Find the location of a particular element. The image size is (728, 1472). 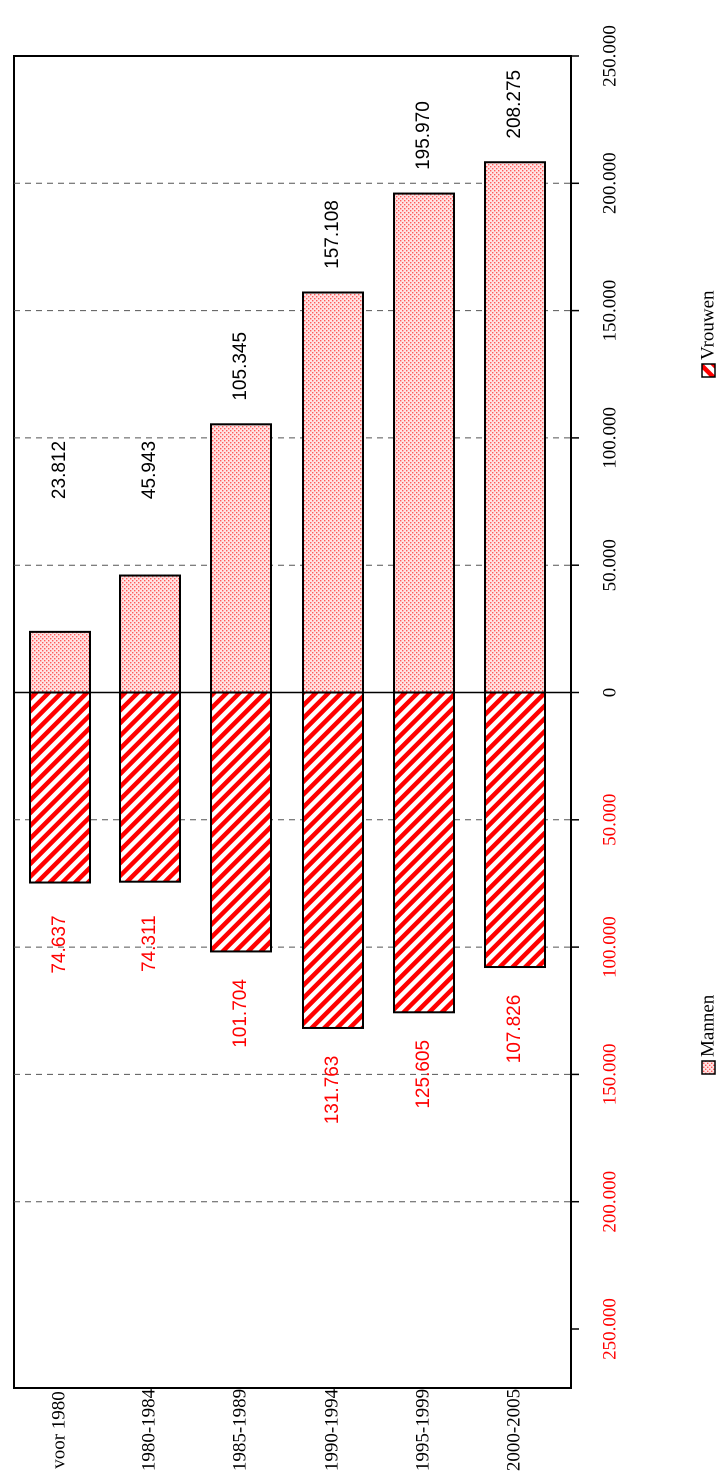

data-label-vrouwen: 195.970 is located at coordinates (423, 135).